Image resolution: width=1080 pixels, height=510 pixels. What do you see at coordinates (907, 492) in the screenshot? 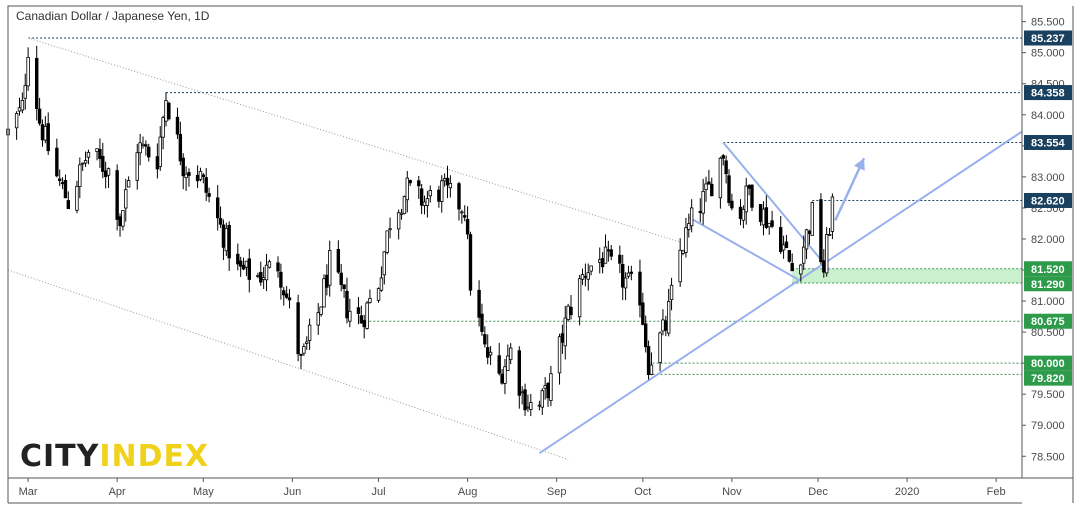
I see `x-tick-label: 2020` at bounding box center [907, 492].